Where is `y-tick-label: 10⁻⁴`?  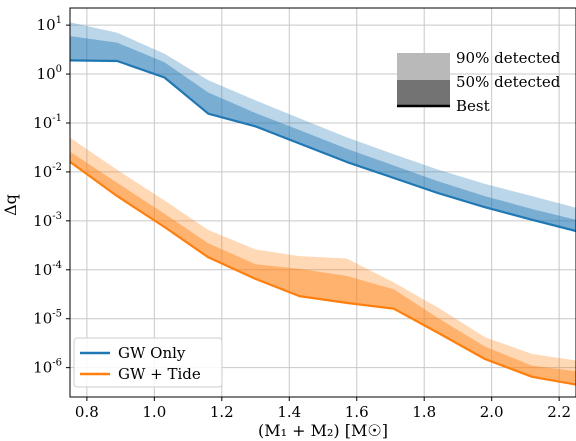
y-tick-label: 10⁻⁴ is located at coordinates (47, 269).